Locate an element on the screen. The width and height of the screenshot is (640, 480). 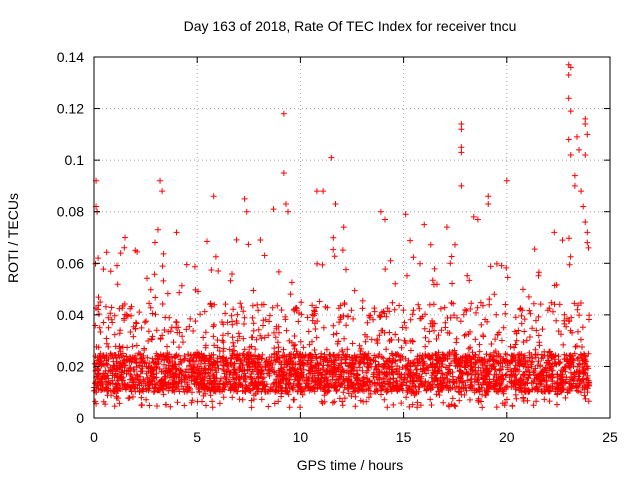
y-tick-label: 0.02 is located at coordinates (70, 366).